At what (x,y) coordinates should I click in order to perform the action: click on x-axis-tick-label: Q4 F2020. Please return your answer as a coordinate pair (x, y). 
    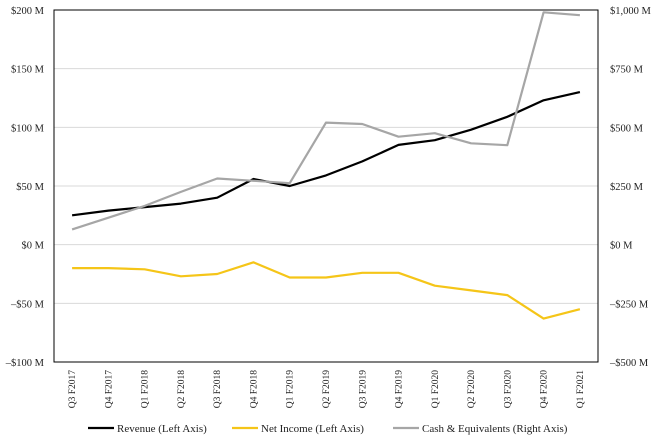
    Looking at the image, I should click on (545, 389).